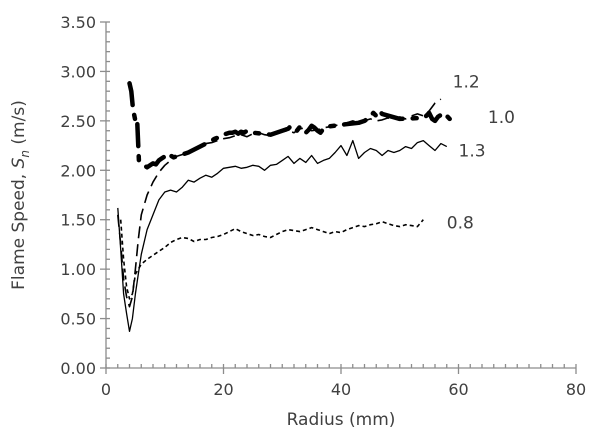 The height and width of the screenshot is (433, 600). Describe the element at coordinates (460, 224) in the screenshot. I see `series-label-0-8: 0.8` at that location.